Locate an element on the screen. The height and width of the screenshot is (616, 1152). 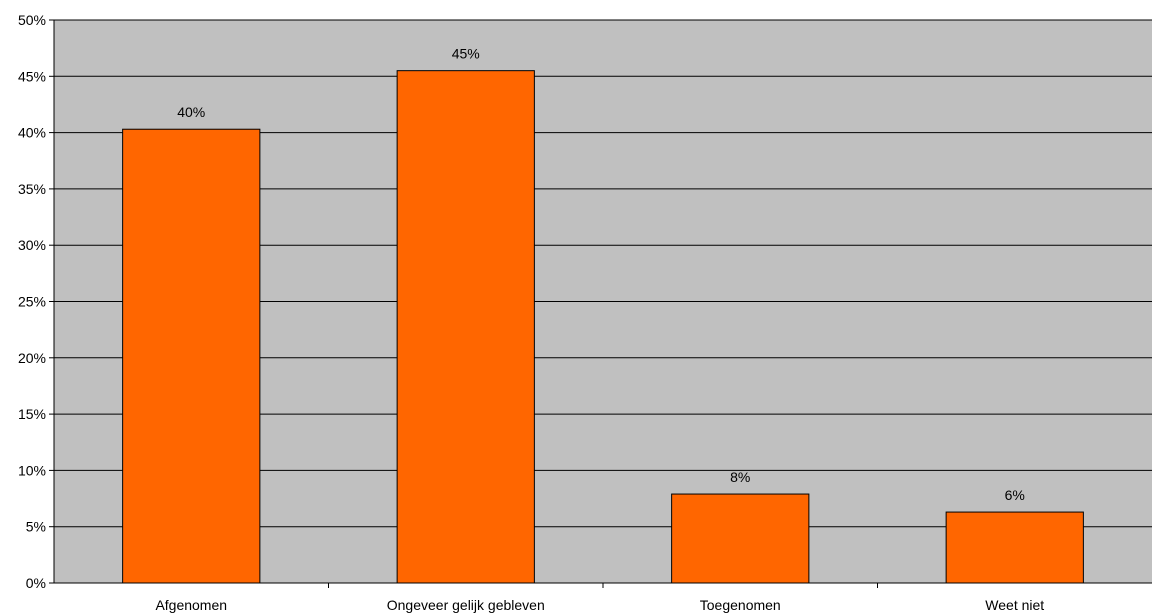
y-tick-label: 0% is located at coordinates (36, 583).